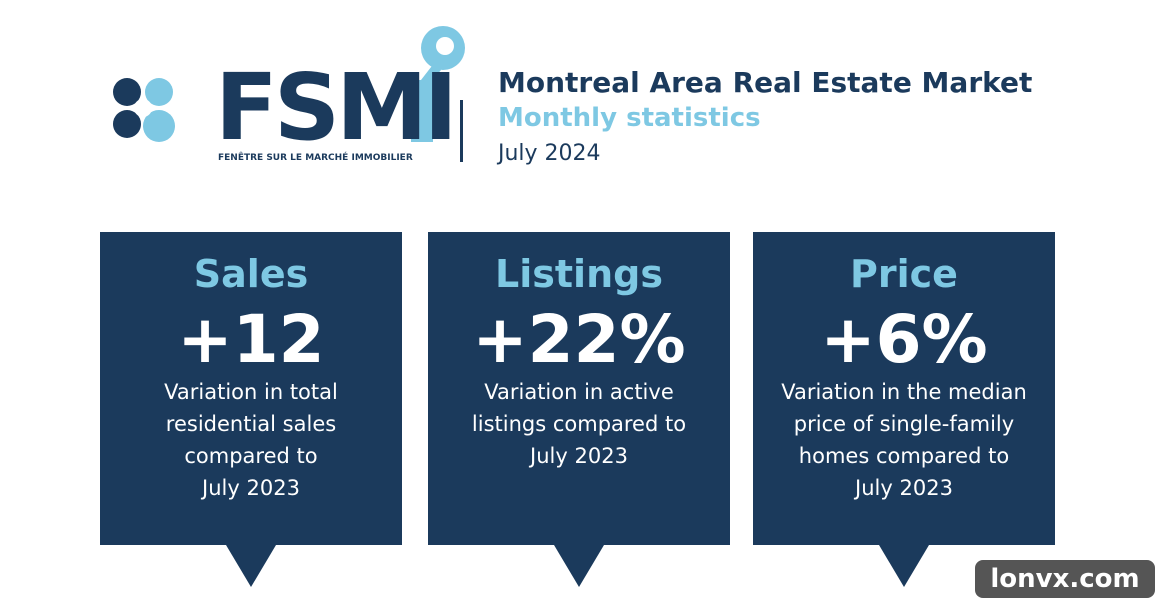  I want to click on logo-tagline: FENÊTRE SUR LE MARCHÉ IMMOBILIER, so click(315, 158).